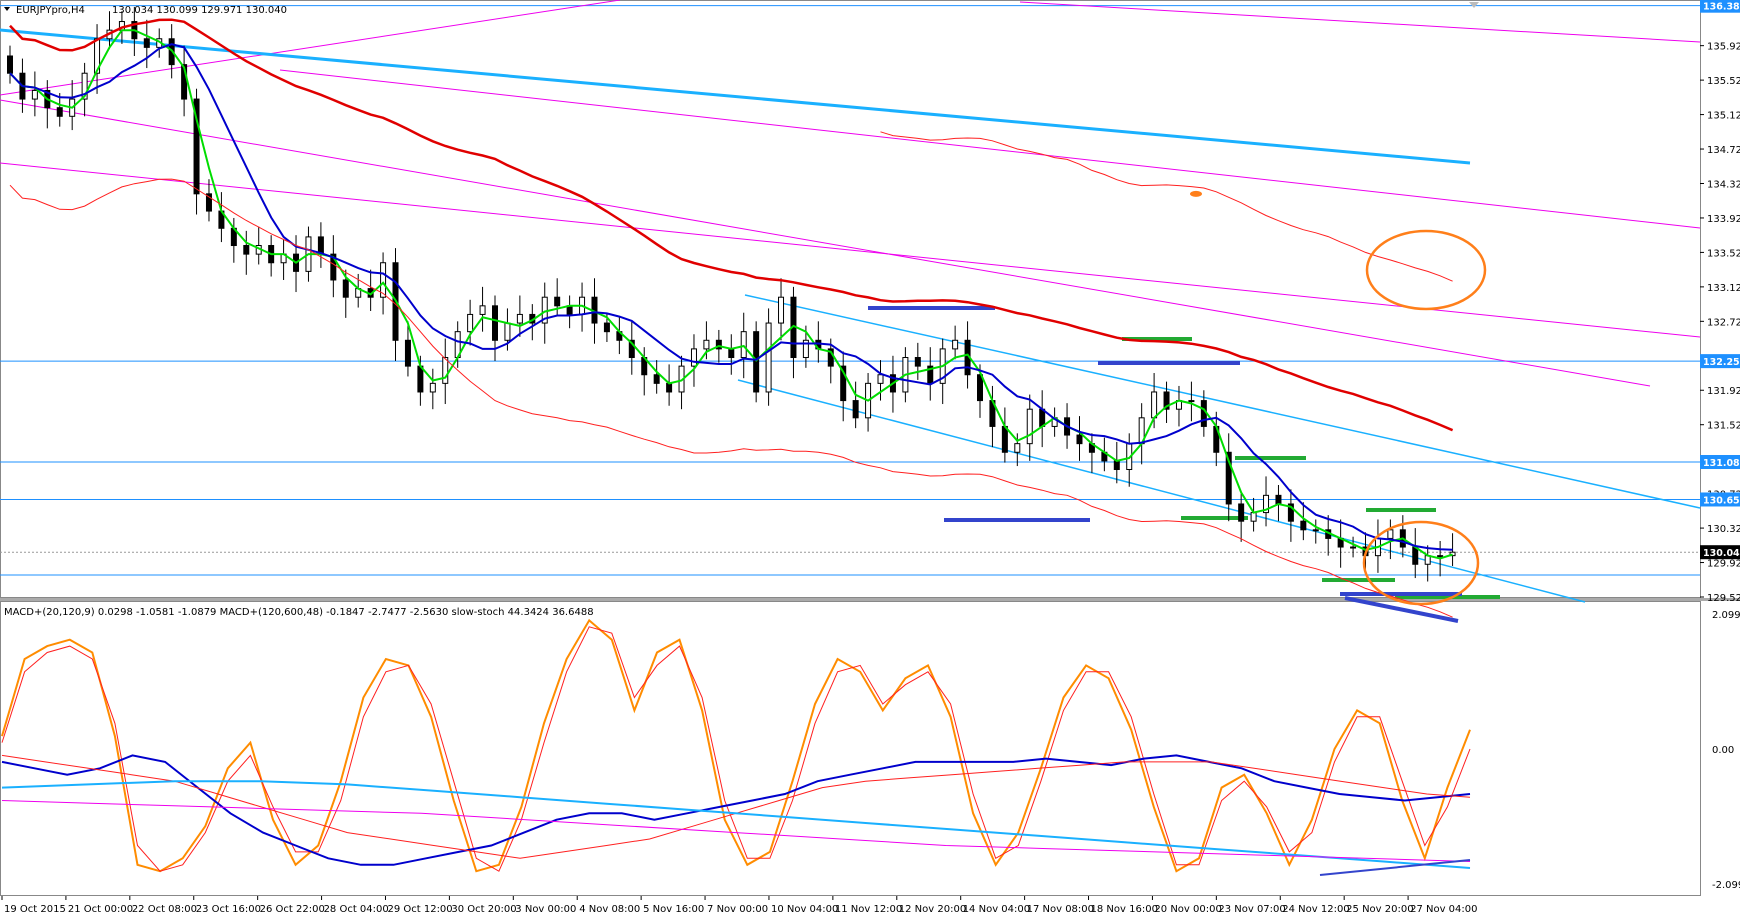 The image size is (1740, 919). I want to click on time-tick-label: 28 Oct 04:00, so click(356, 909).